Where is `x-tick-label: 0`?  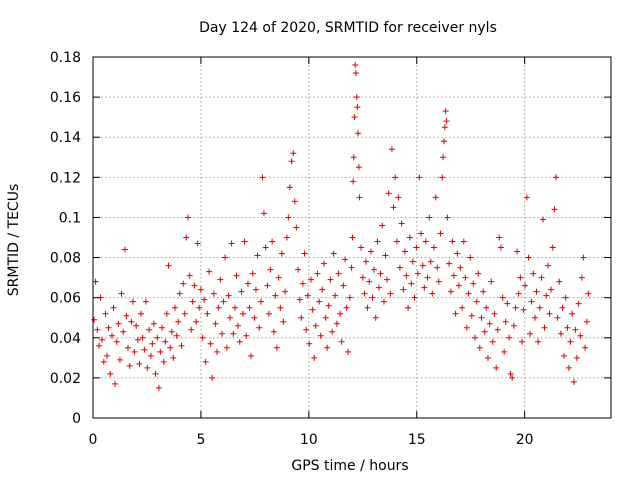 x-tick-label: 0 is located at coordinates (93, 440).